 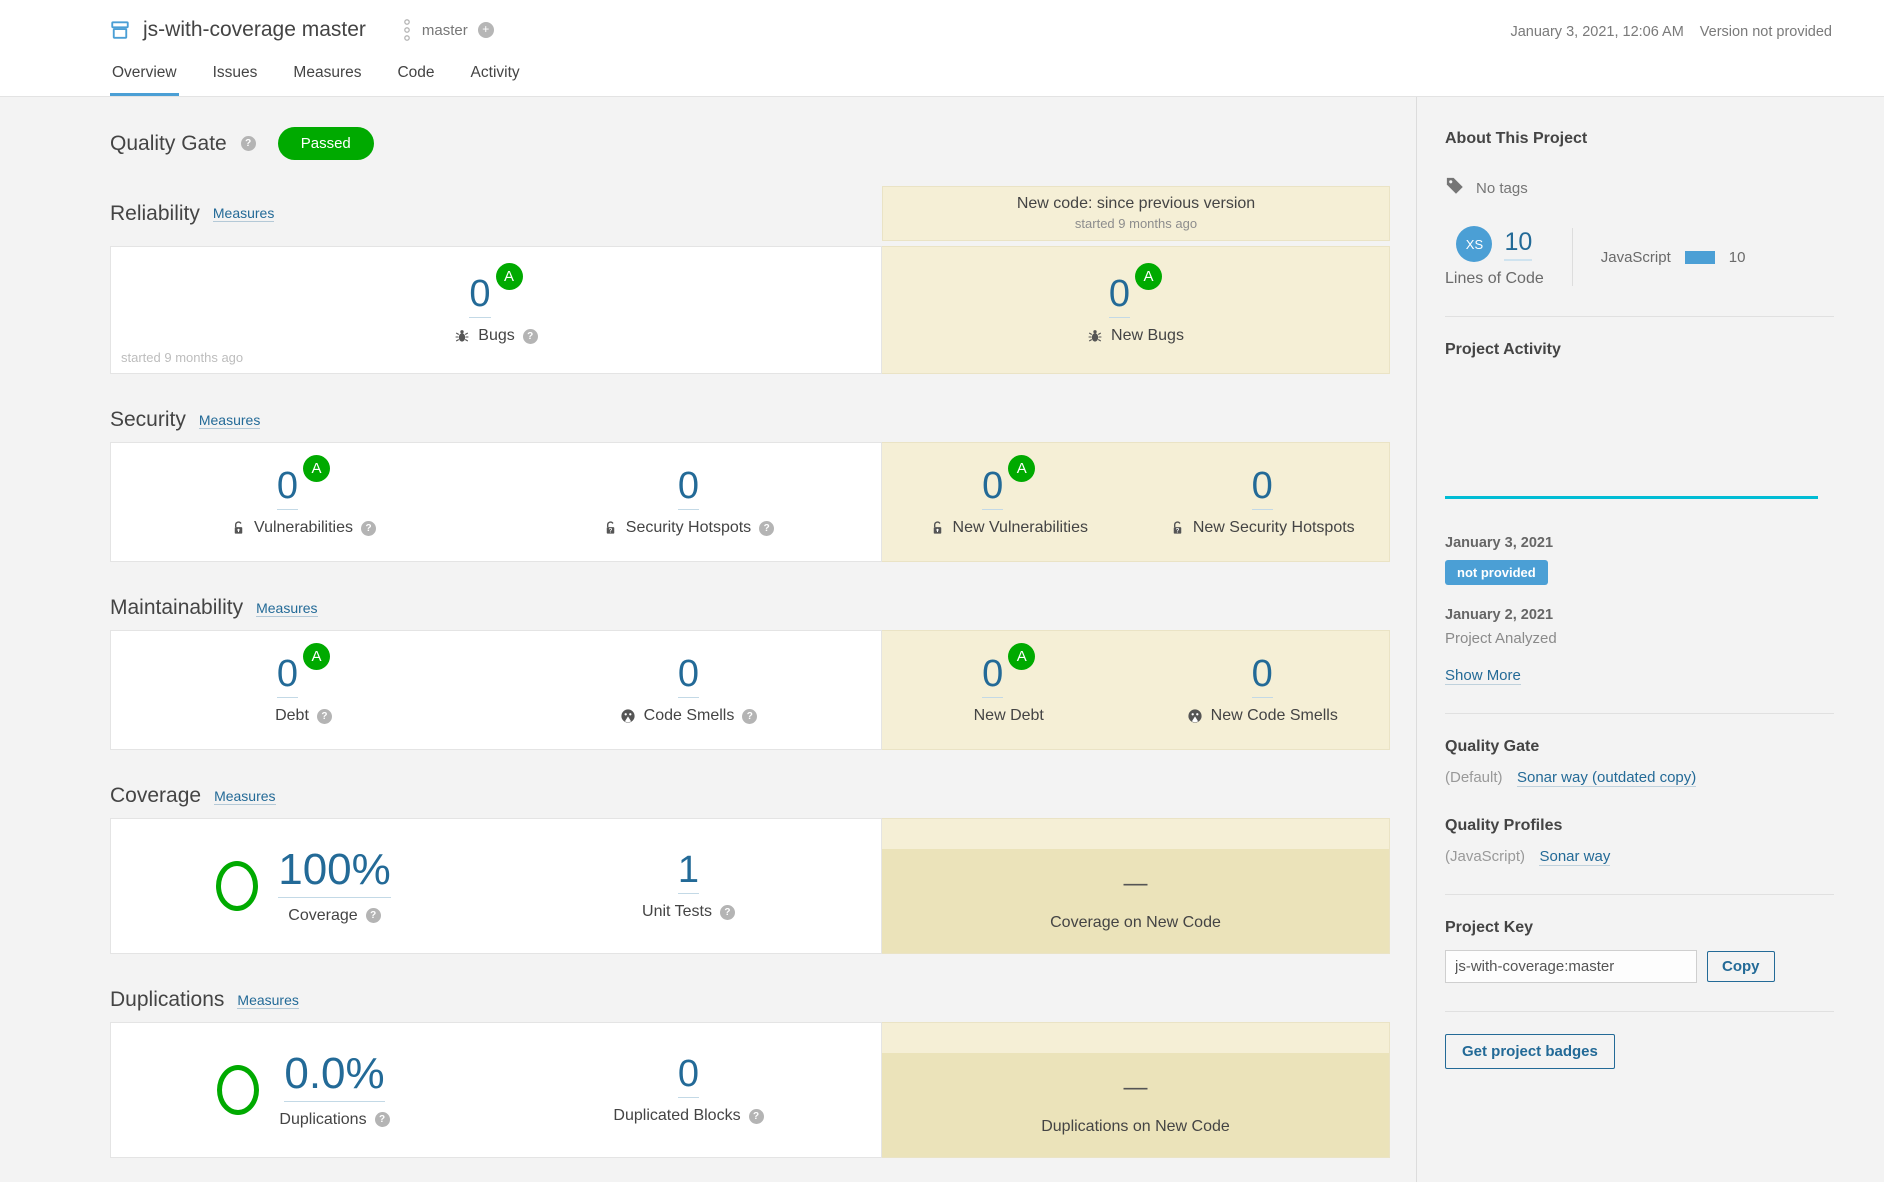 I want to click on duplications-newcode-card: — Duplications on New Code, so click(x=1136, y=1090).